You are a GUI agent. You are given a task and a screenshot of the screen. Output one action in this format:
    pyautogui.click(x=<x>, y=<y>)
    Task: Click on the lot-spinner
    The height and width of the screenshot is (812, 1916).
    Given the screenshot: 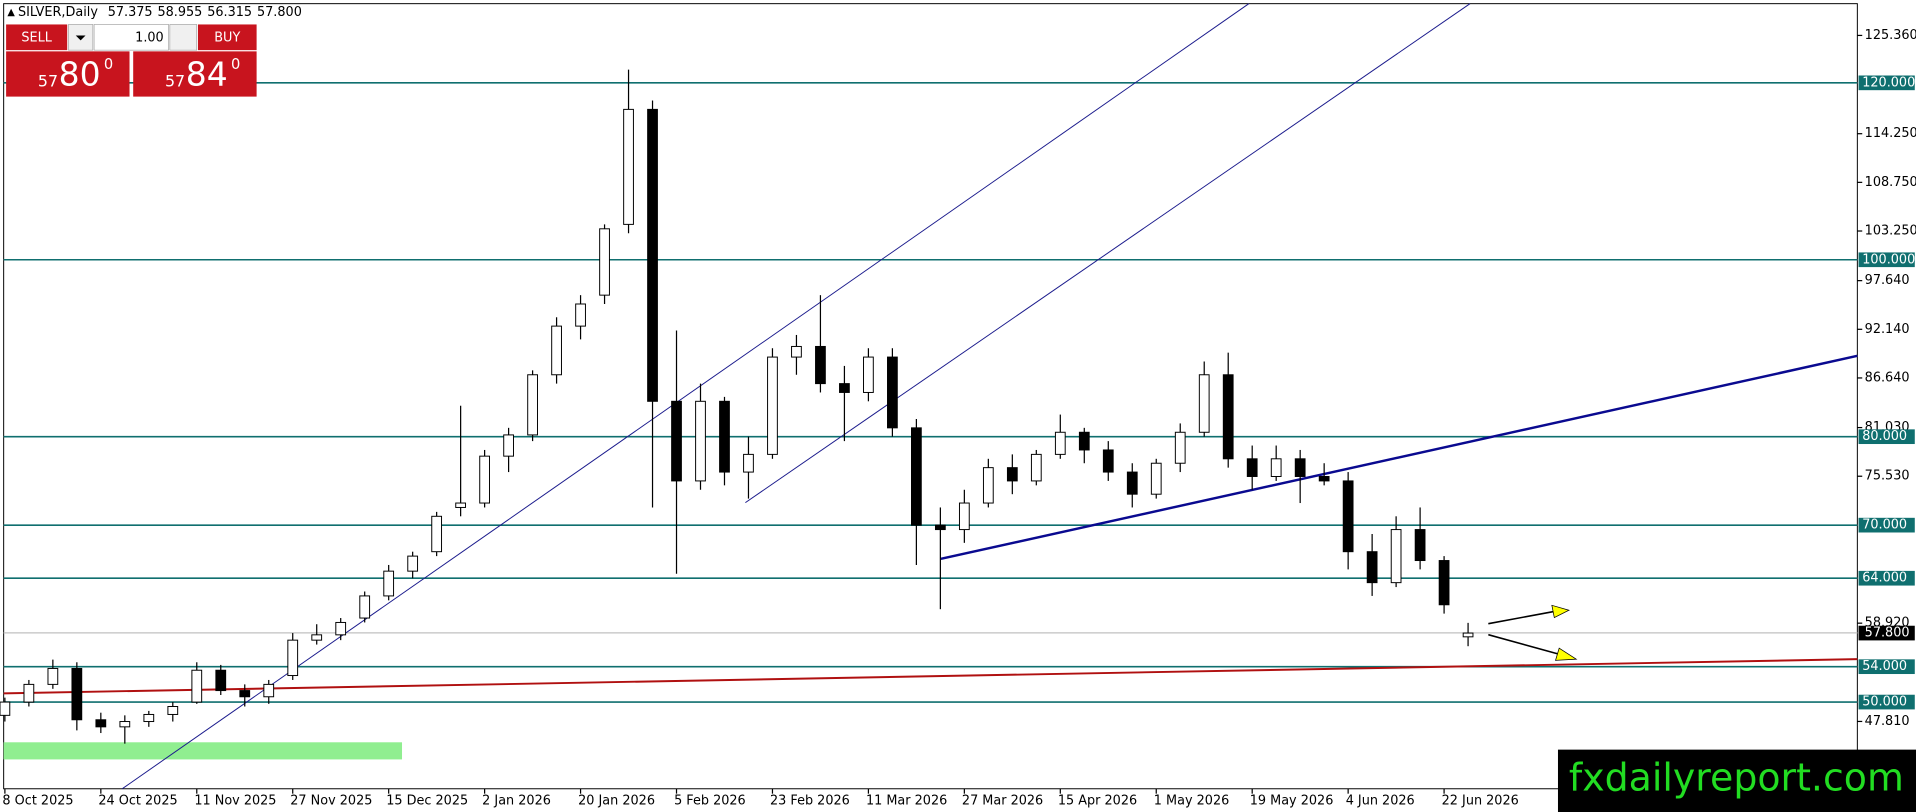 What is the action you would take?
    pyautogui.click(x=183, y=37)
    